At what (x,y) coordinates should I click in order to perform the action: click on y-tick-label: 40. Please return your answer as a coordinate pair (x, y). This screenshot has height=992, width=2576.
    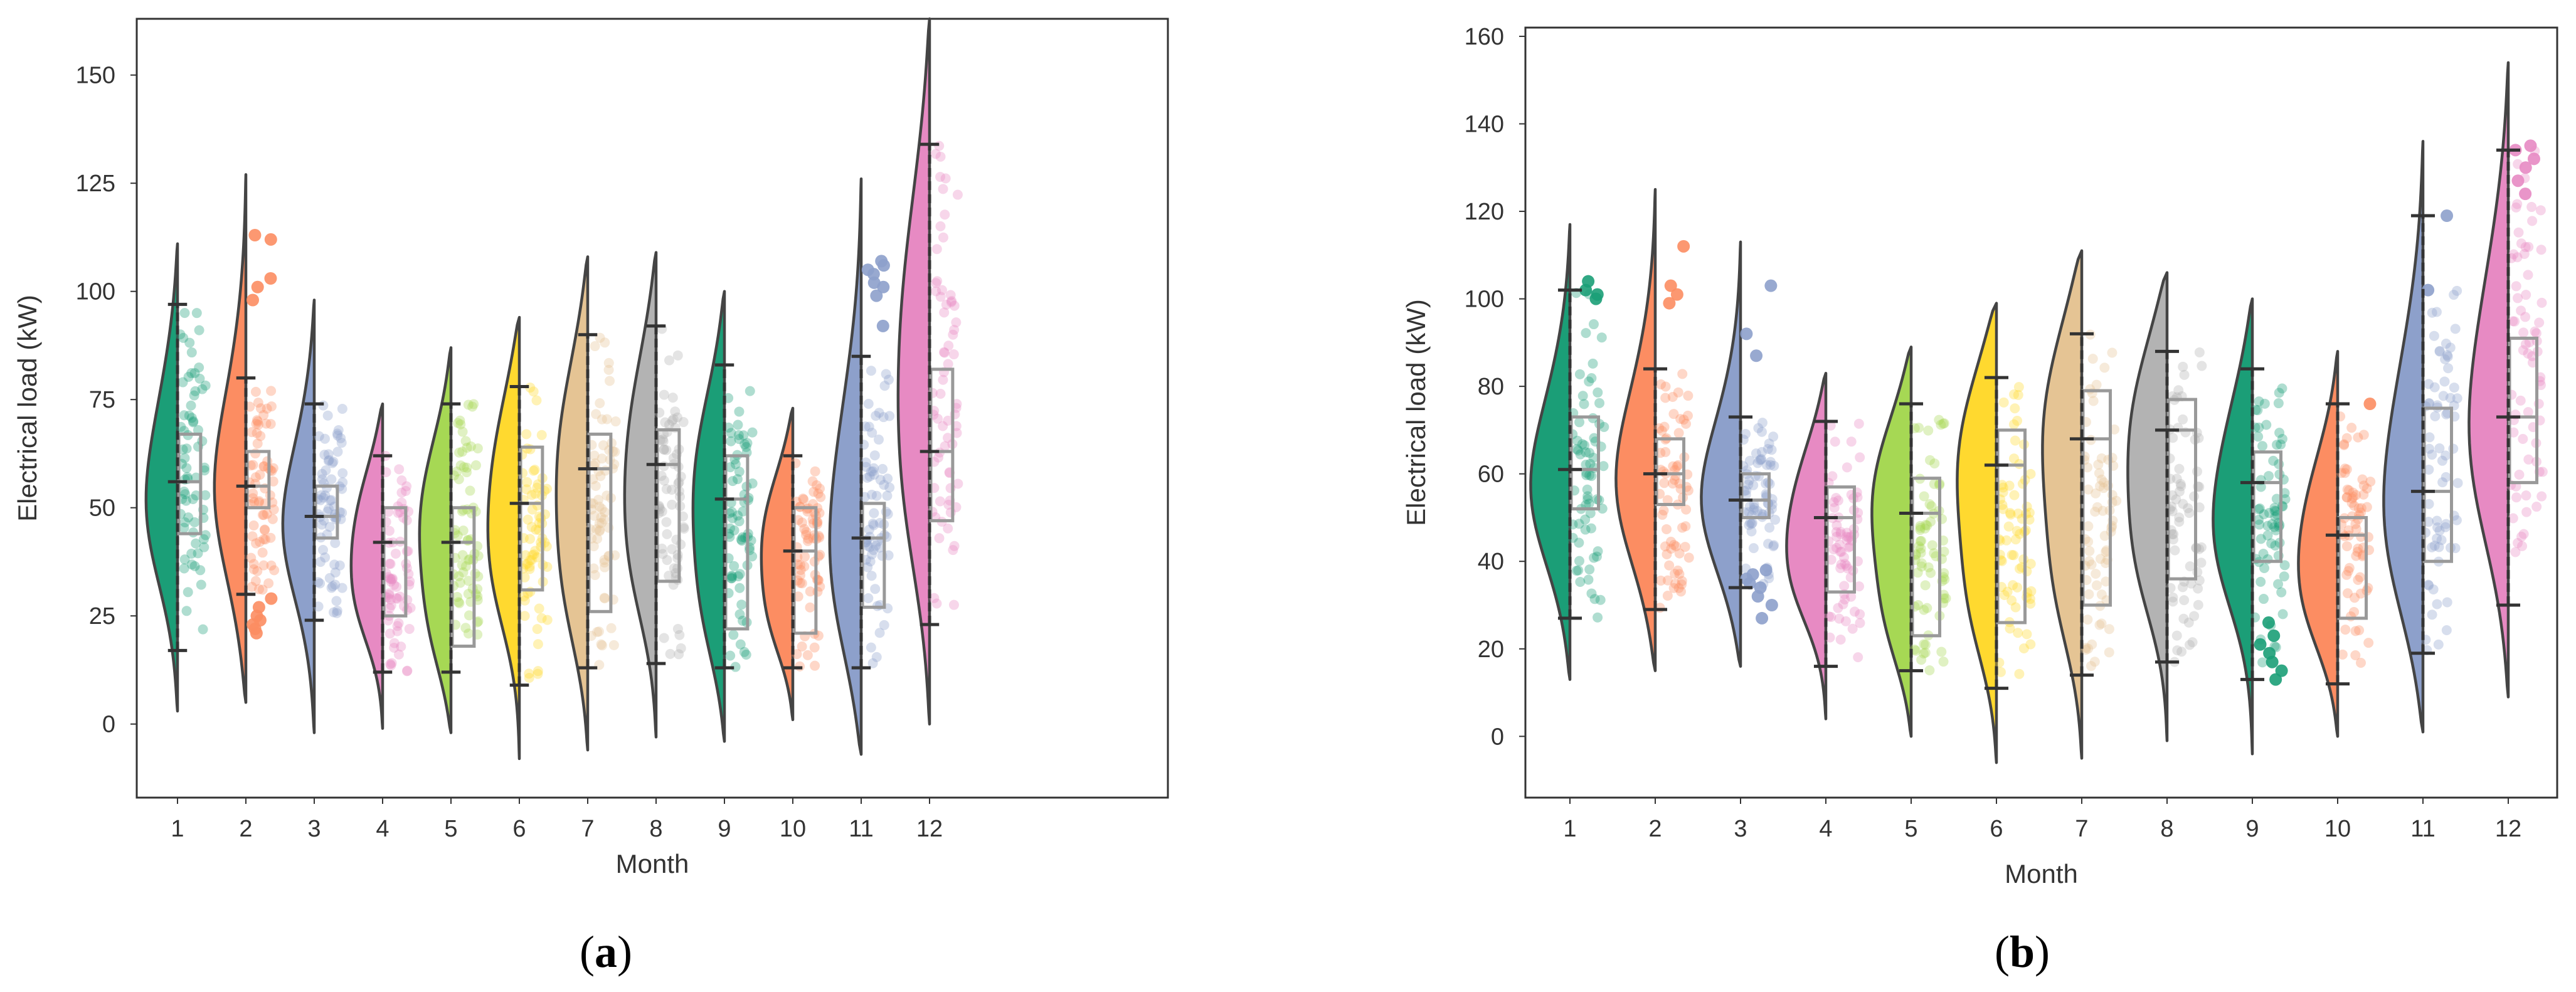
    Looking at the image, I should click on (1491, 562).